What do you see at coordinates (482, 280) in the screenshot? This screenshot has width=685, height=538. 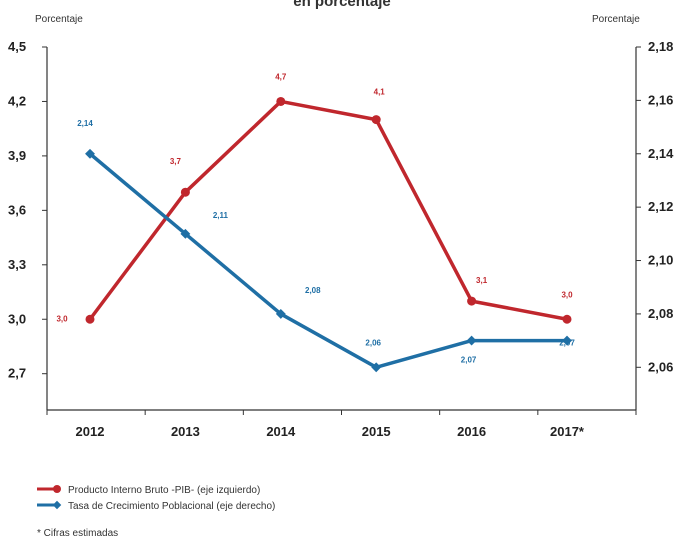 I see `pib-data-label: 3,1` at bounding box center [482, 280].